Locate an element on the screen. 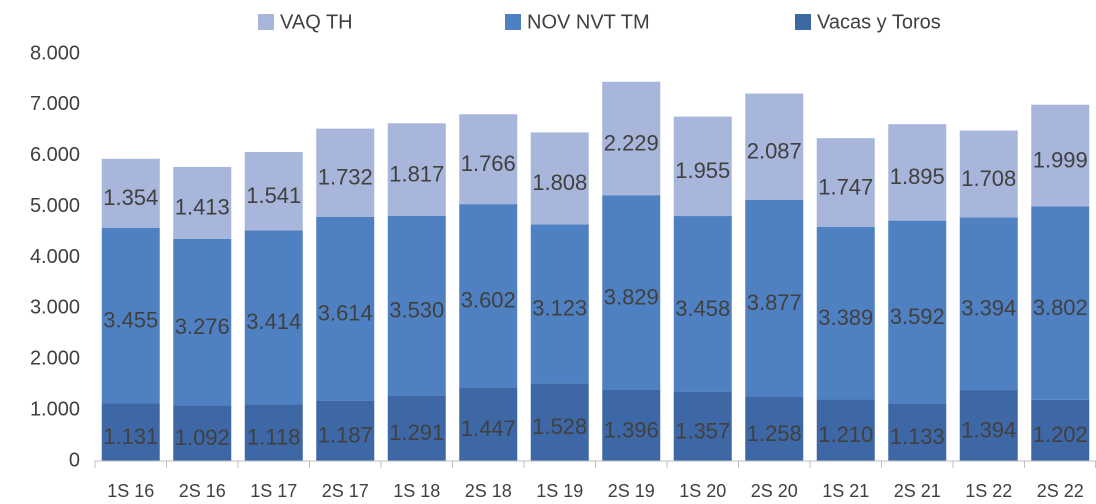 The image size is (1096, 504). data-label: 3.458 is located at coordinates (702, 308).